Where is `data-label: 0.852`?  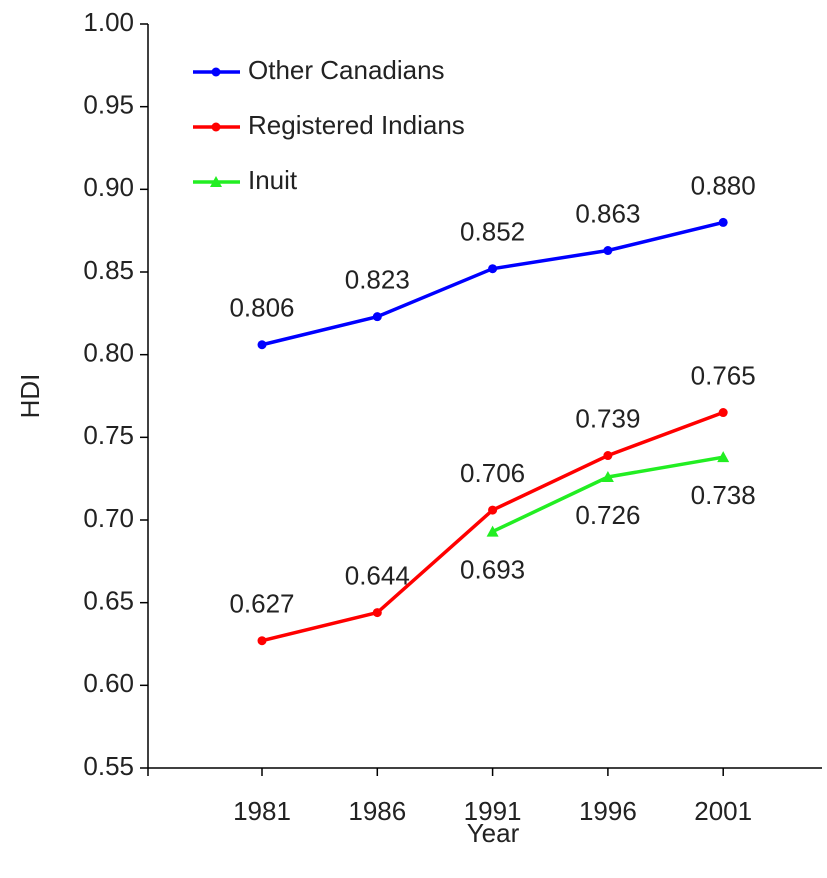
data-label: 0.852 is located at coordinates (492, 232).